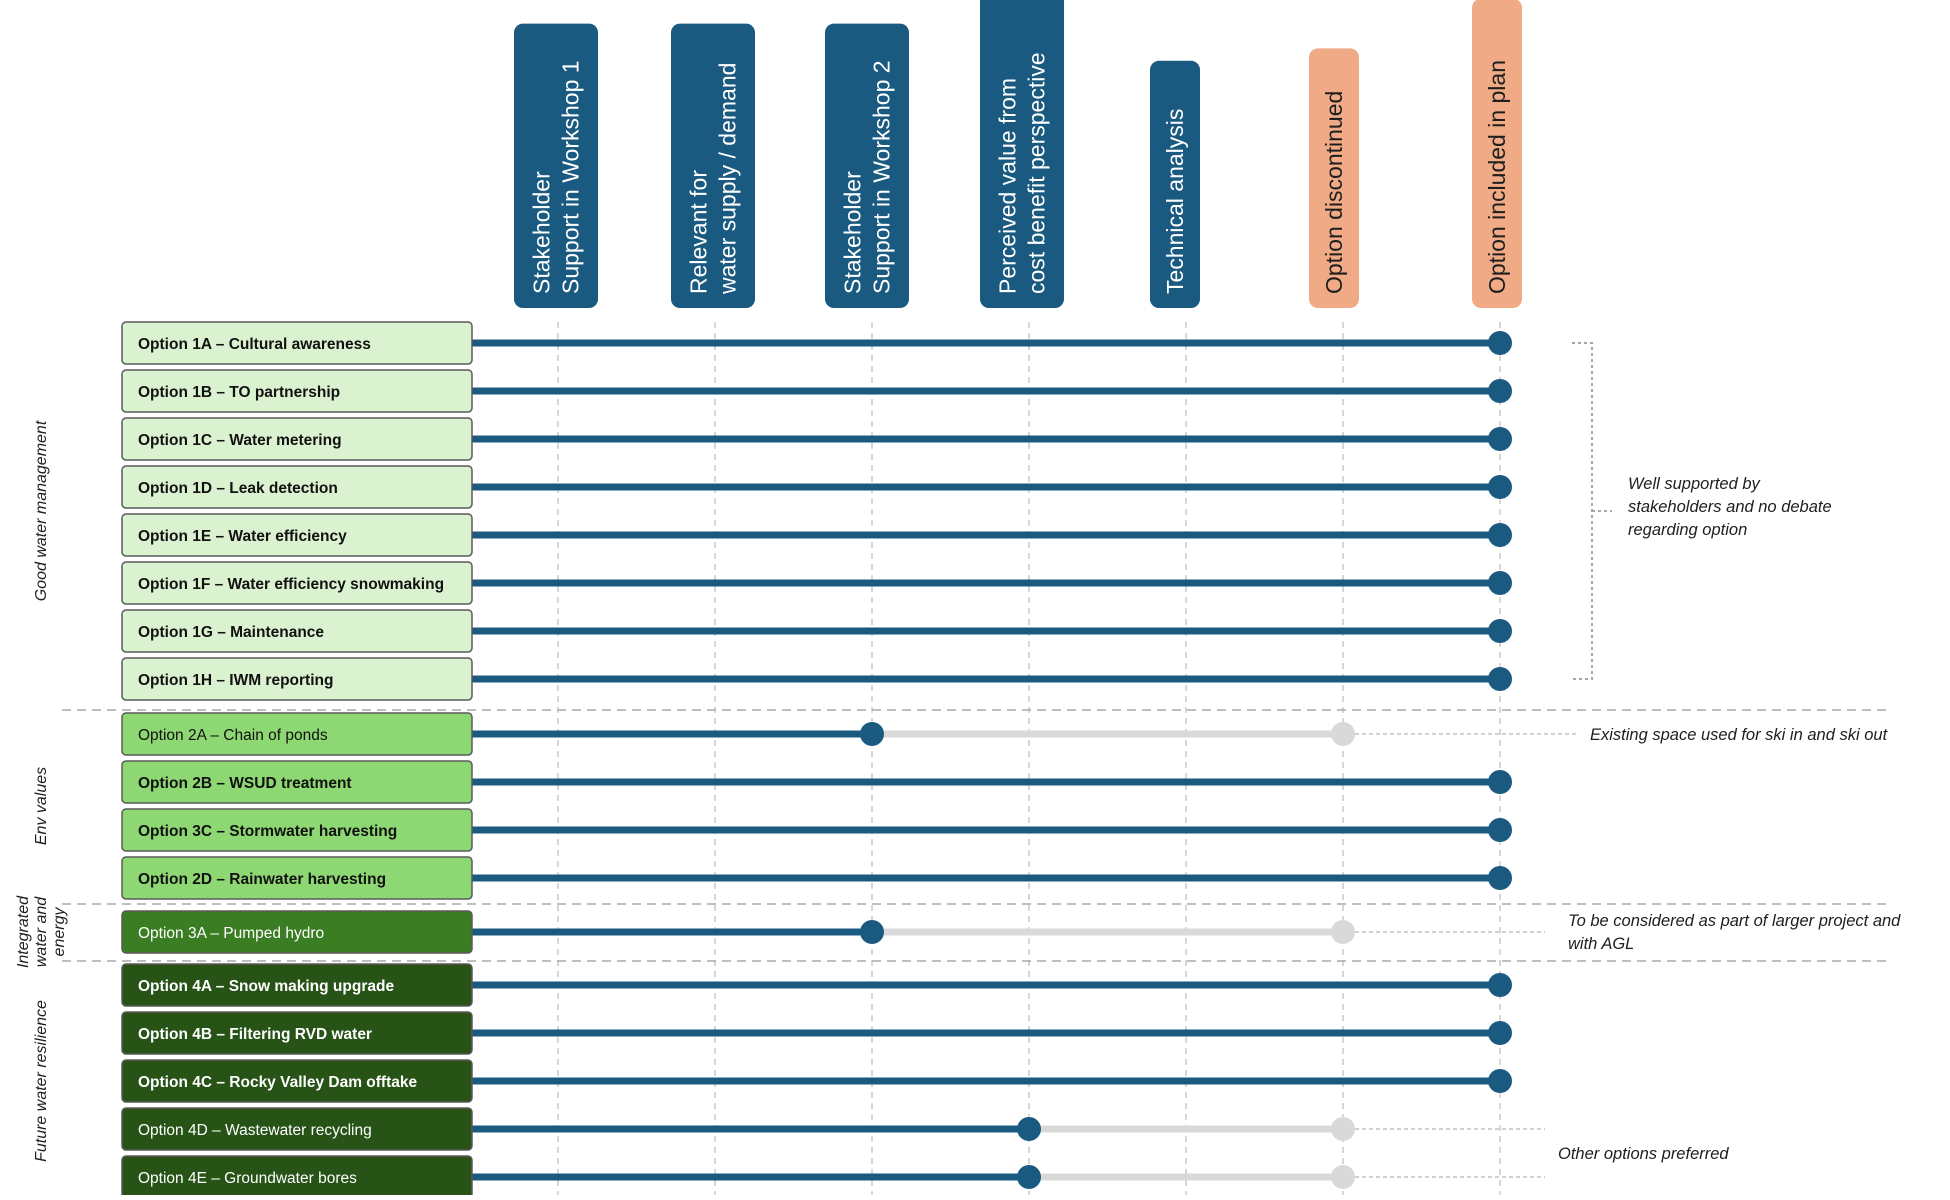 The height and width of the screenshot is (1200, 1950). Describe the element at coordinates (816, 583) in the screenshot. I see `option-row-option-1f: Option 1F – Water efficiency snowmaking` at that location.